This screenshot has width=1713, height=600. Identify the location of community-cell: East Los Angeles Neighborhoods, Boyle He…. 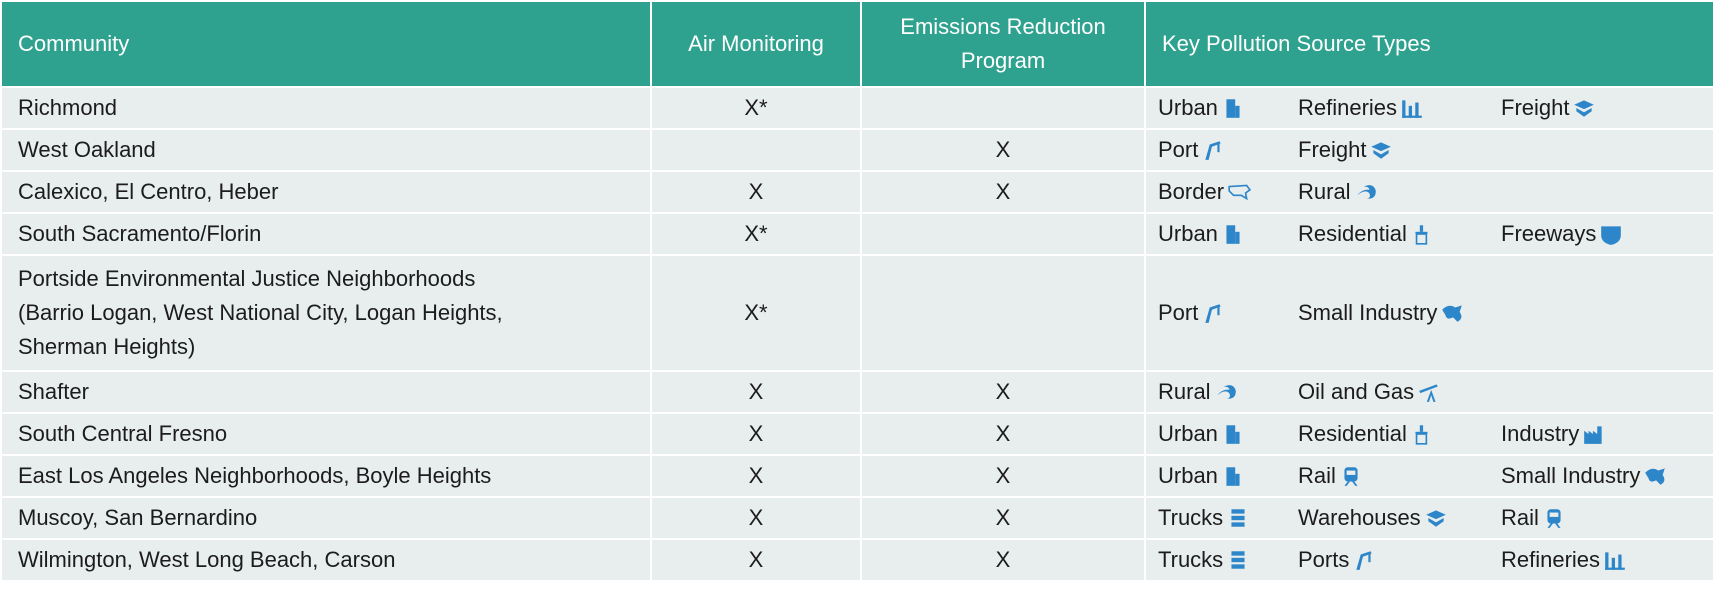
(326, 476).